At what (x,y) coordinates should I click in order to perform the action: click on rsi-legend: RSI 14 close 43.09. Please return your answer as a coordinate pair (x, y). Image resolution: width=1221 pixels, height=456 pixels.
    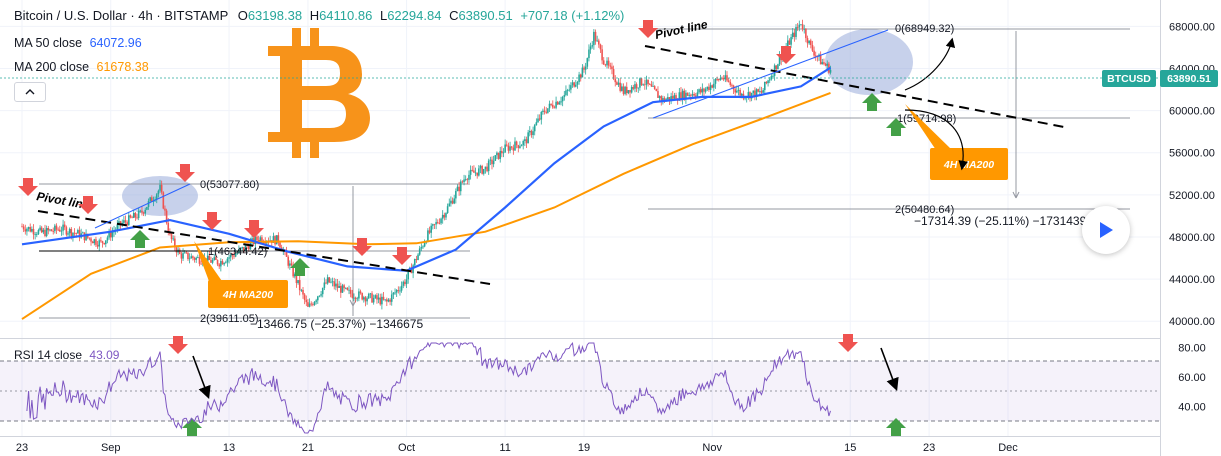
    Looking at the image, I should click on (66, 355).